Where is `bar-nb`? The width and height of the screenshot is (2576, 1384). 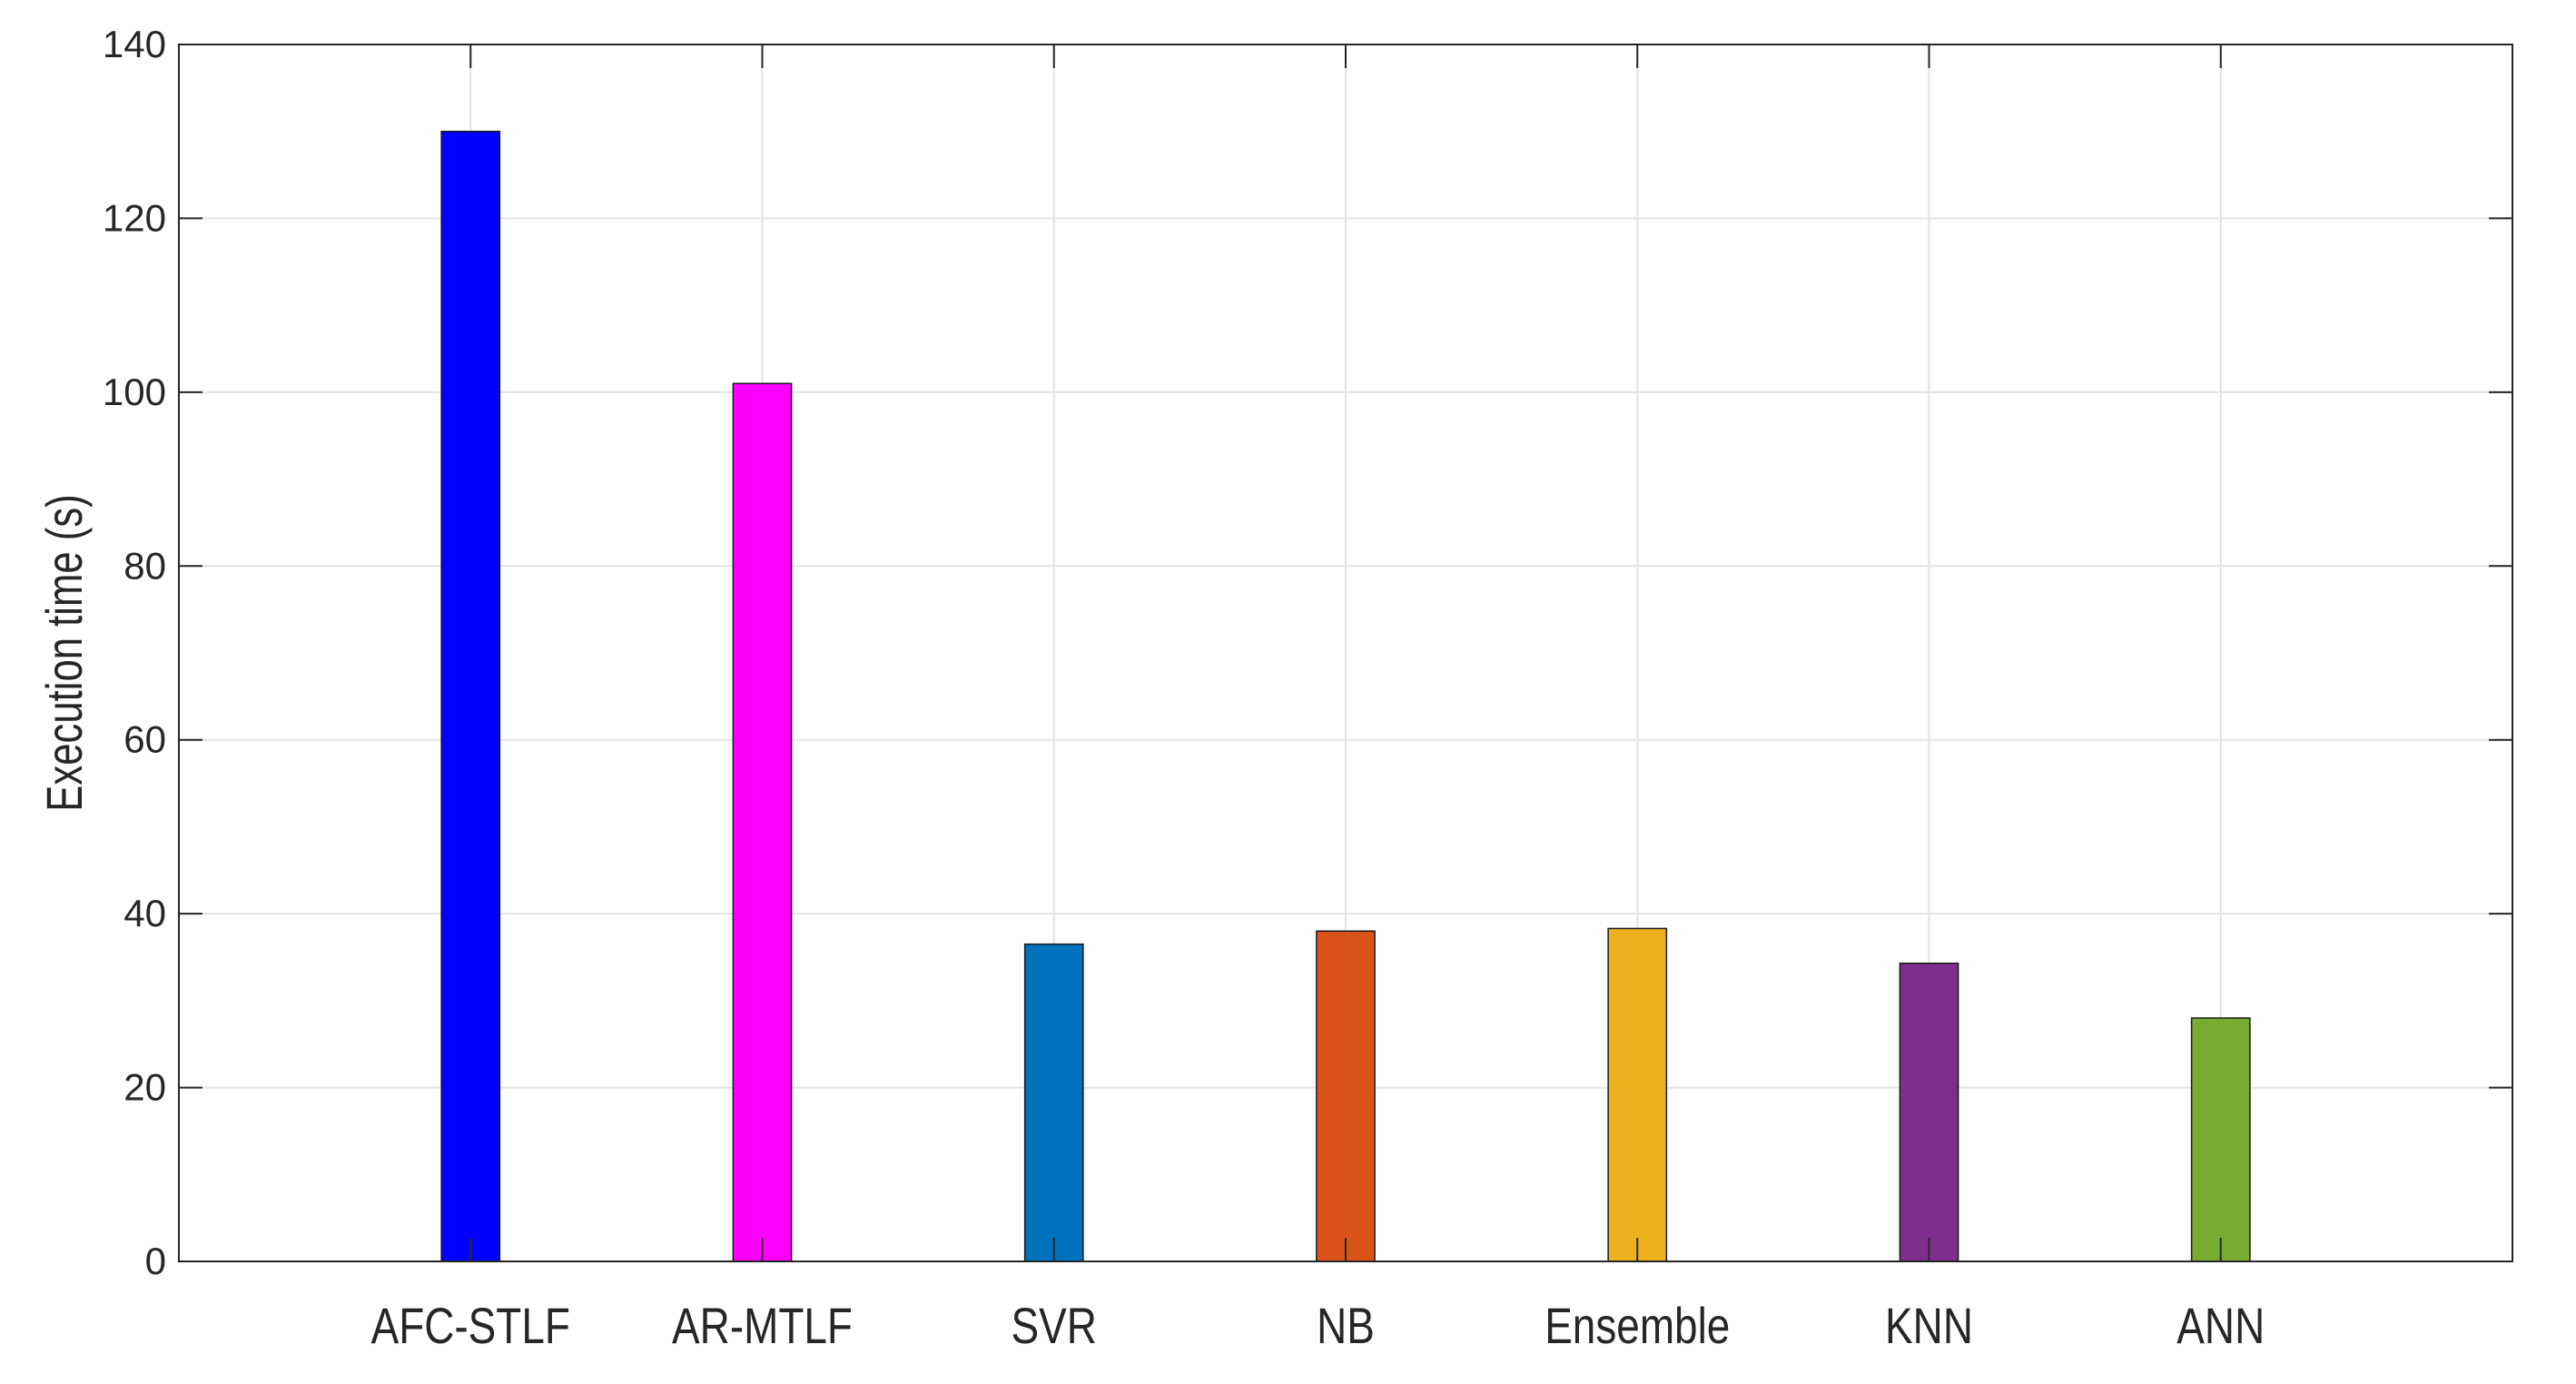 bar-nb is located at coordinates (1346, 1096).